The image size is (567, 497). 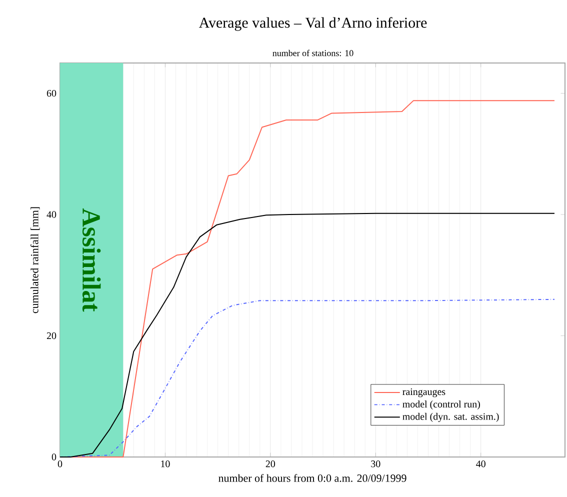 I want to click on x-axis-title: number of hours from 0:0 a.m. 20/09/1999, so click(x=312, y=478).